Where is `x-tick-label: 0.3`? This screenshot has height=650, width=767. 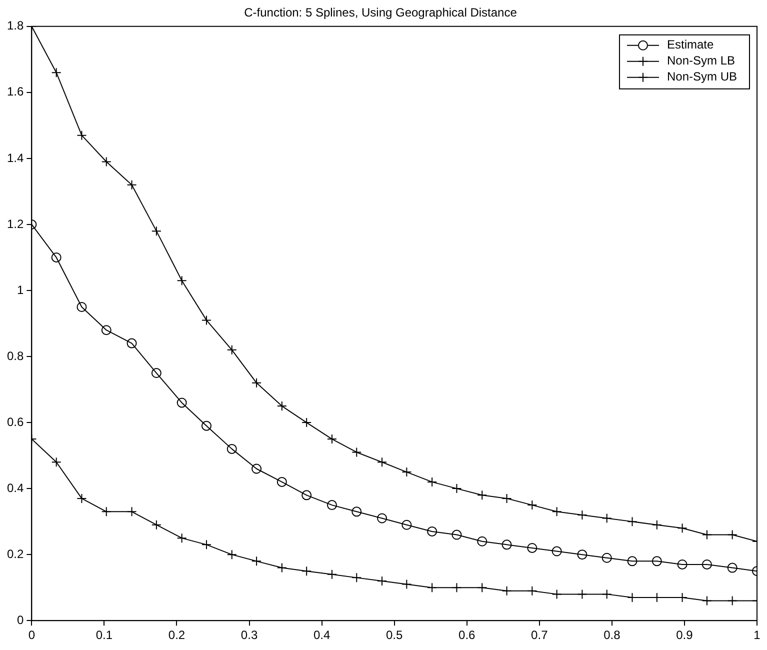 x-tick-label: 0.3 is located at coordinates (249, 635).